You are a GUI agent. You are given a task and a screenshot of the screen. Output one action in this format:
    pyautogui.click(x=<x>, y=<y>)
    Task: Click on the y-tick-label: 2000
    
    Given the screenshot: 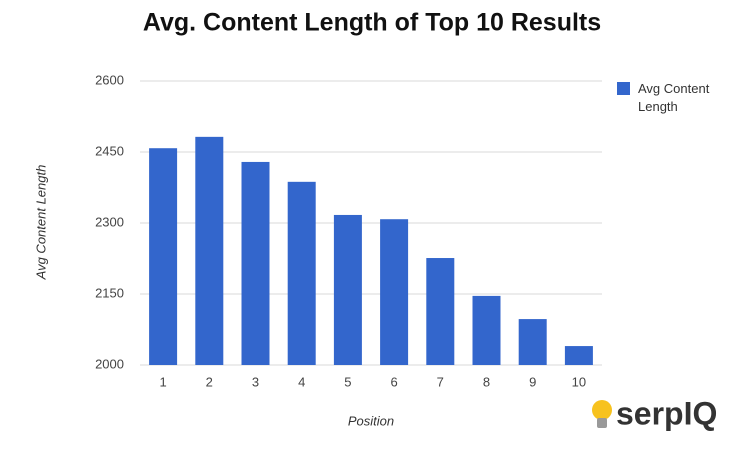 What is the action you would take?
    pyautogui.click(x=109, y=363)
    